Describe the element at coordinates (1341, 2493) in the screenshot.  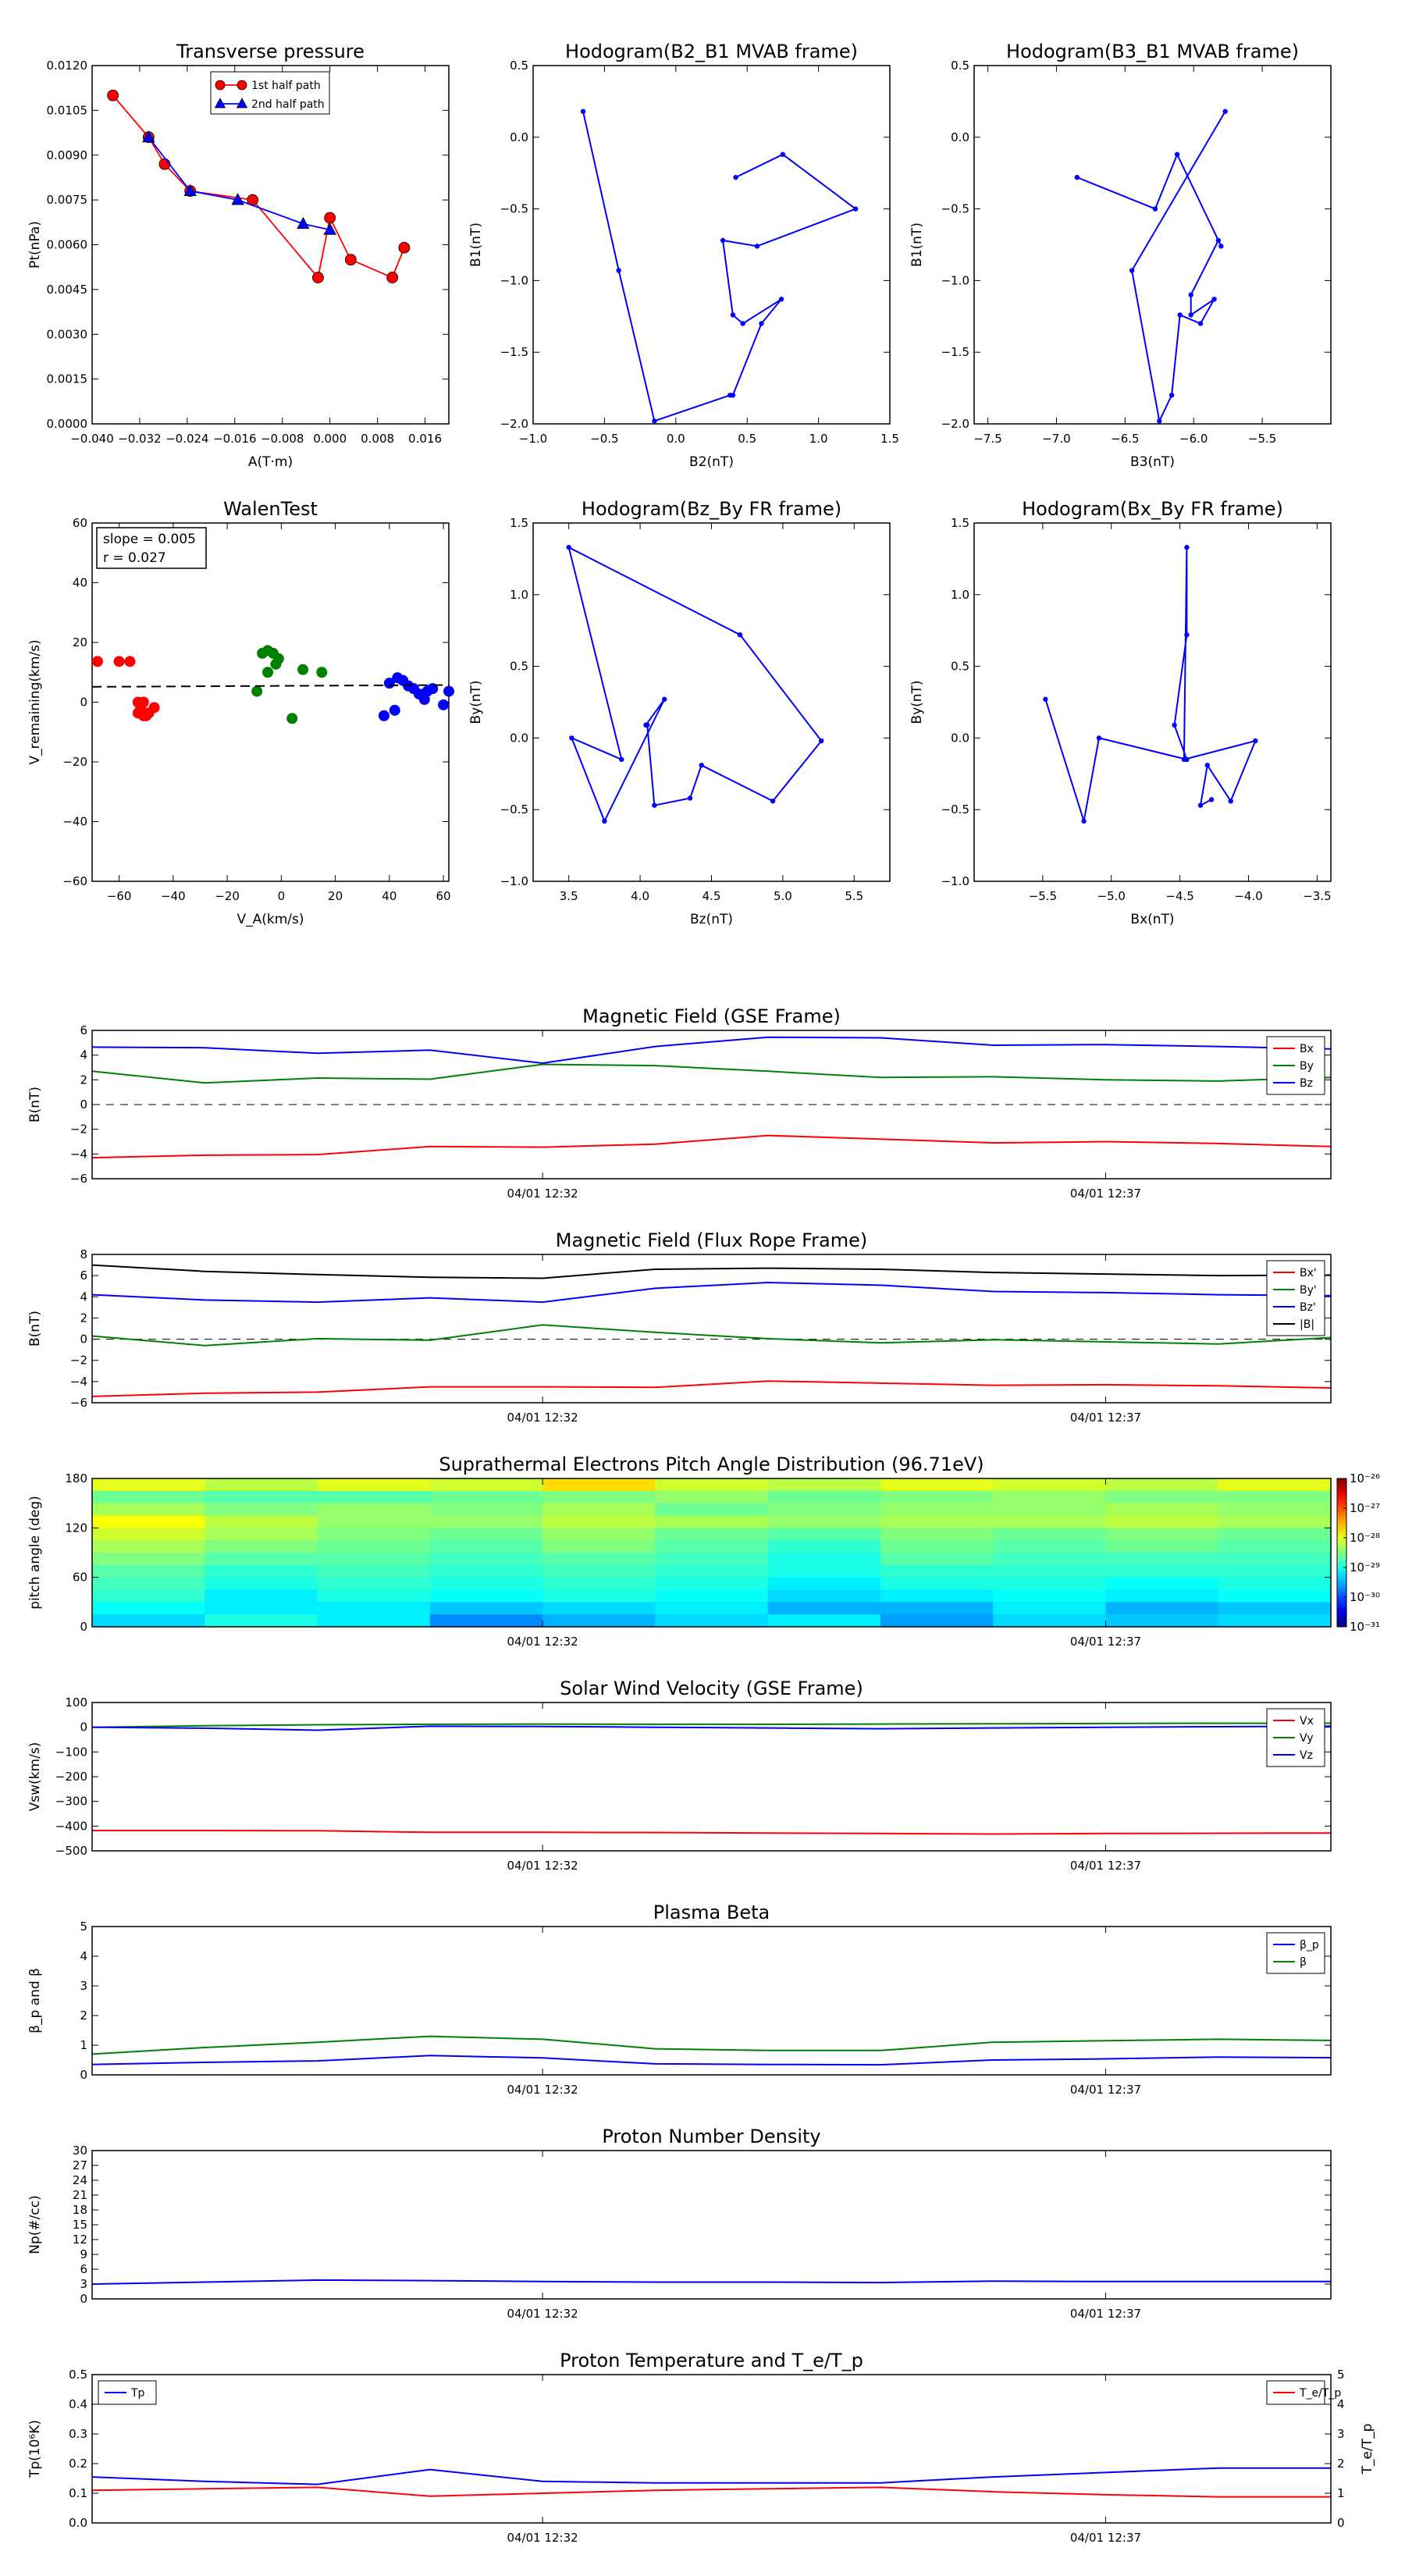
I see `y-right-tick-label: 1` at that location.